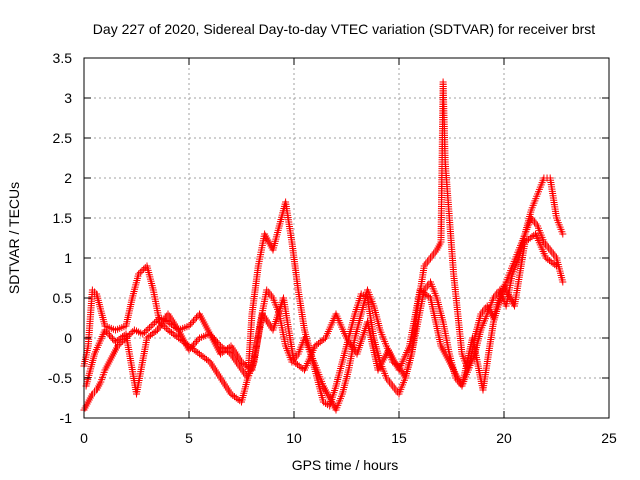  I want to click on x-tick-label: 25, so click(609, 438).